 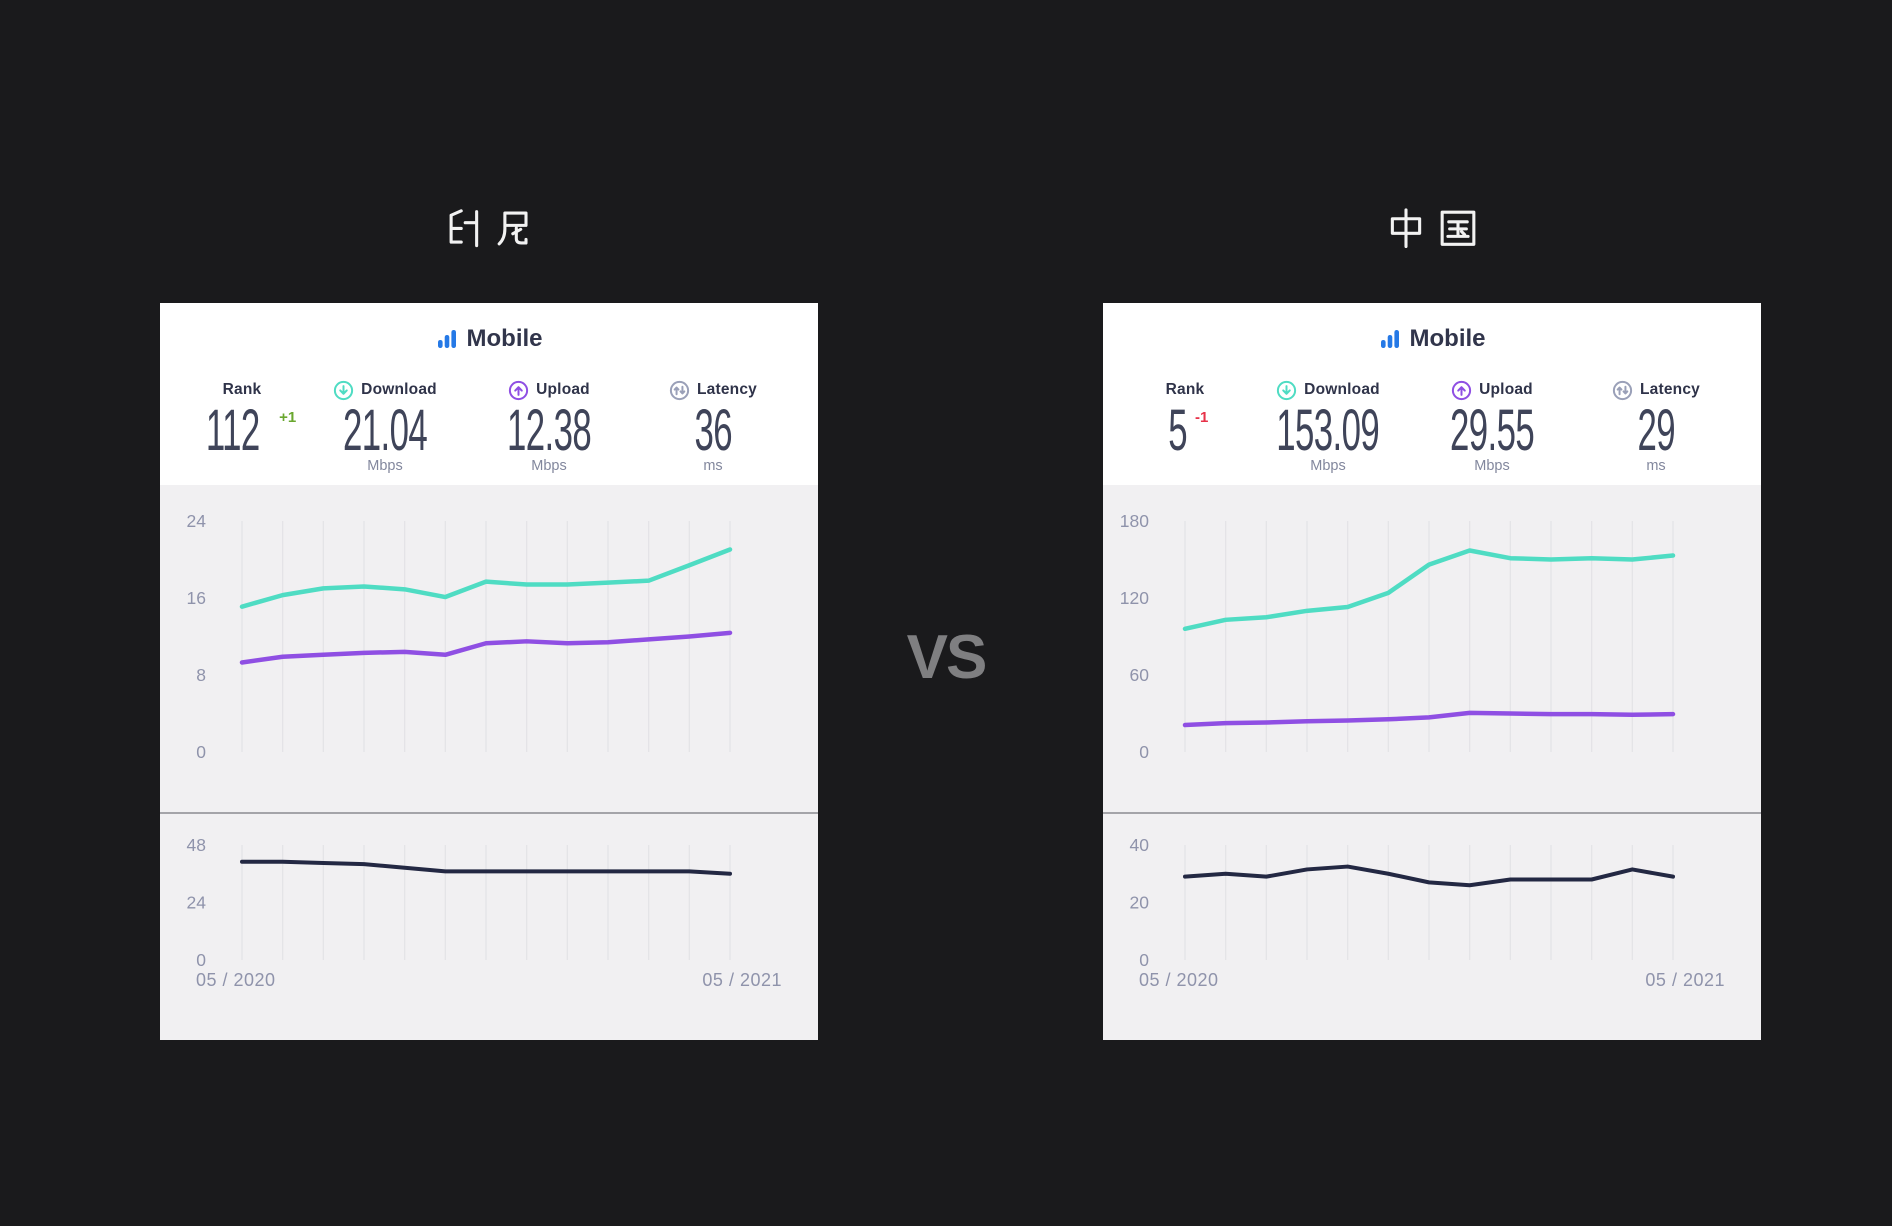 I want to click on rank-value: 112, so click(x=232, y=430).